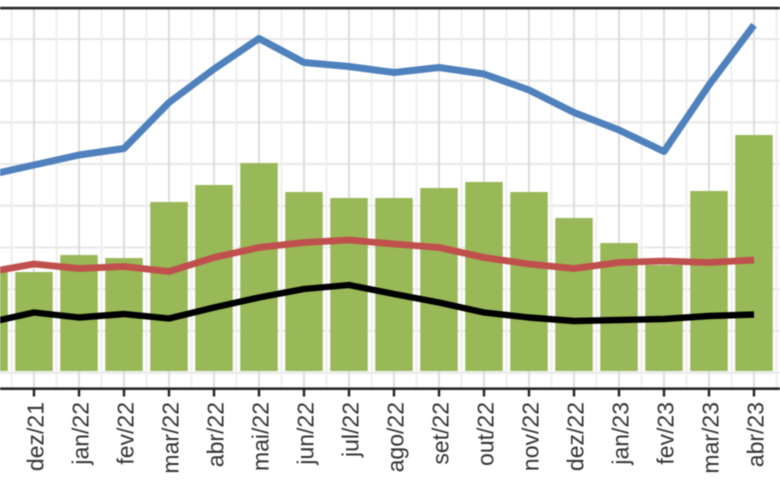 This screenshot has height=496, width=780. What do you see at coordinates (216, 434) in the screenshot?
I see `svg-text: abr/22` at bounding box center [216, 434].